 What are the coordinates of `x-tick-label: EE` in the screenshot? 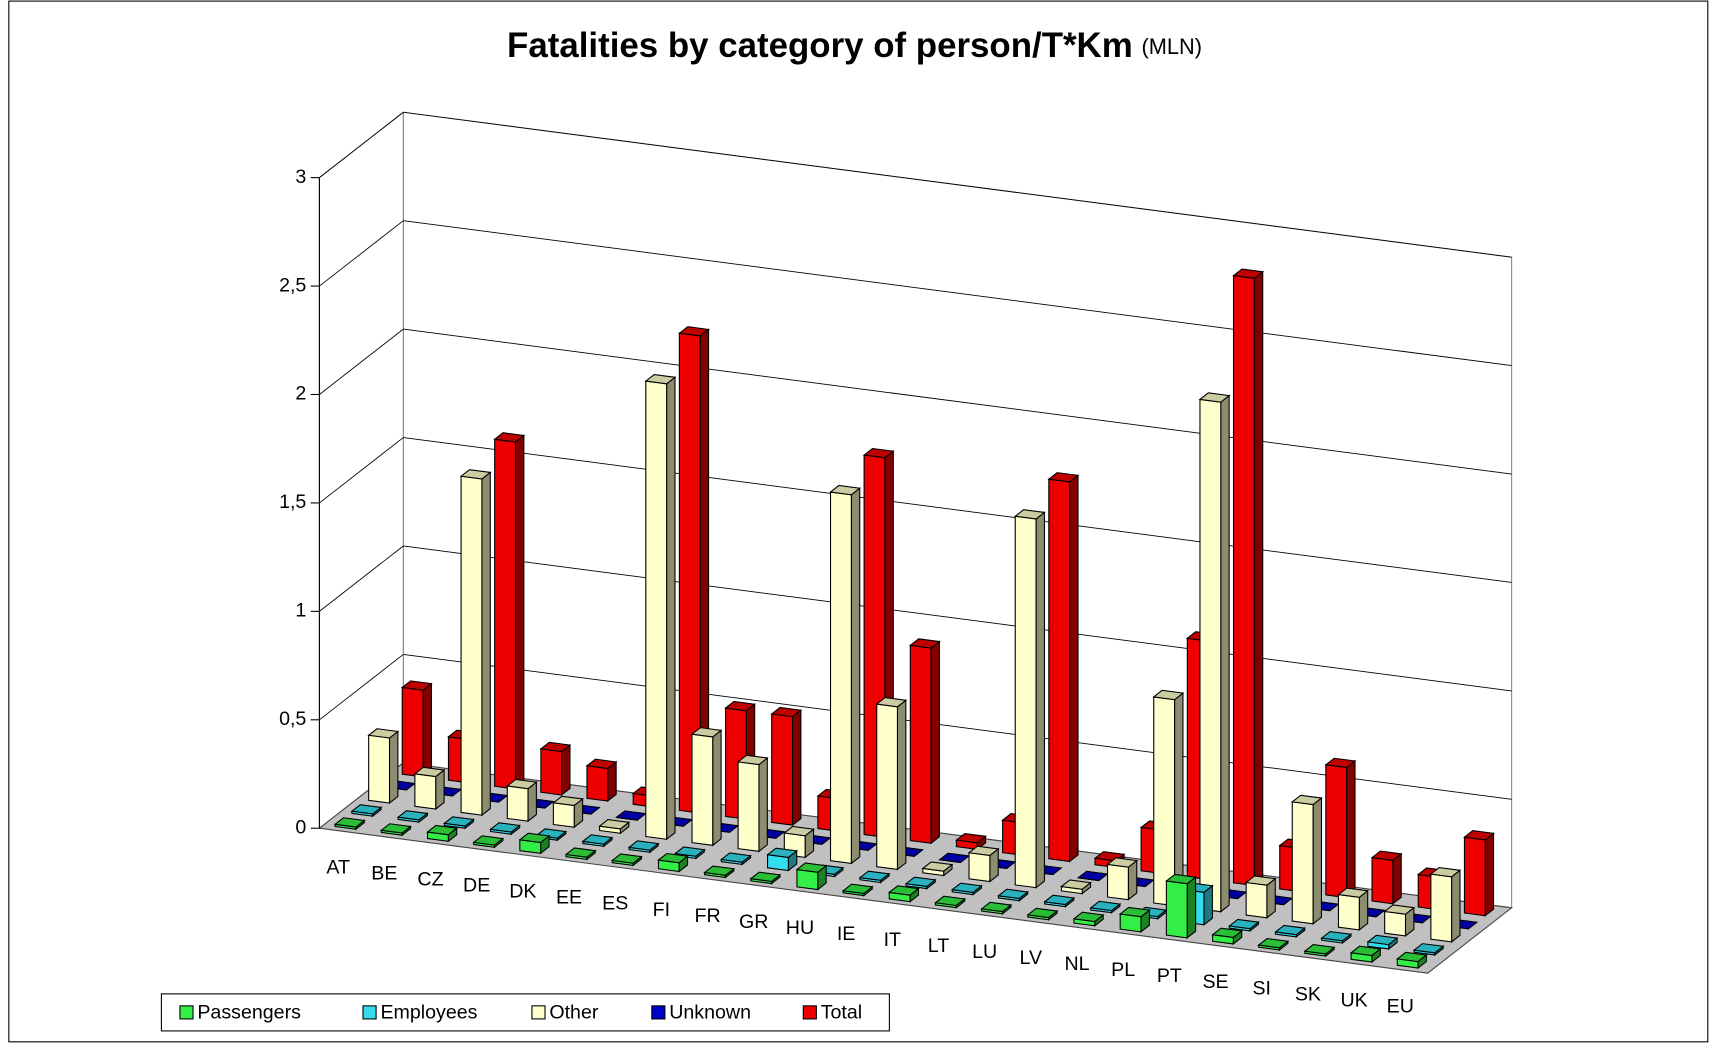 It's located at (569, 898).